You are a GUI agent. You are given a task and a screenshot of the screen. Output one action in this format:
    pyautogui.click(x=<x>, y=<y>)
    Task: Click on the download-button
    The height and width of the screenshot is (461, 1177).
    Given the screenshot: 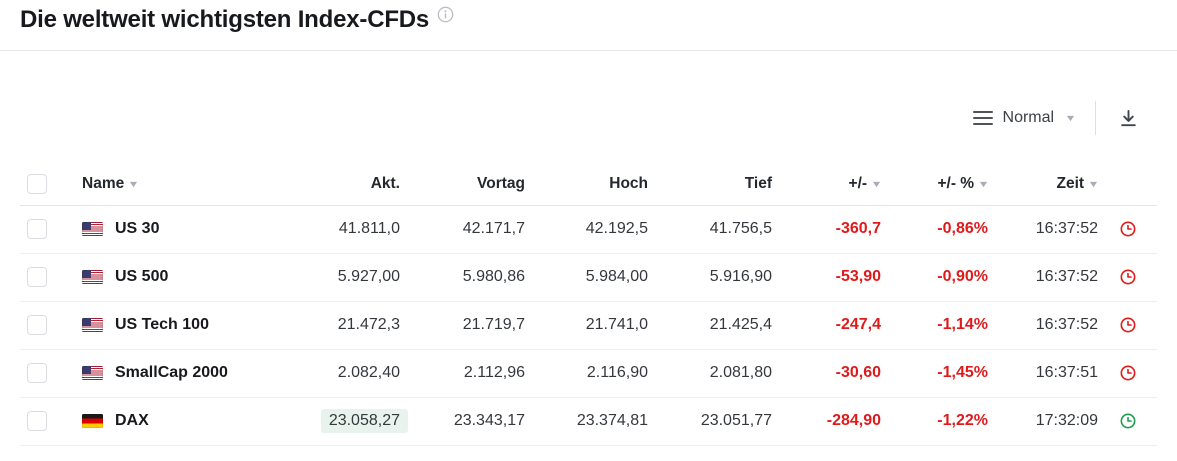 What is the action you would take?
    pyautogui.click(x=1128, y=118)
    